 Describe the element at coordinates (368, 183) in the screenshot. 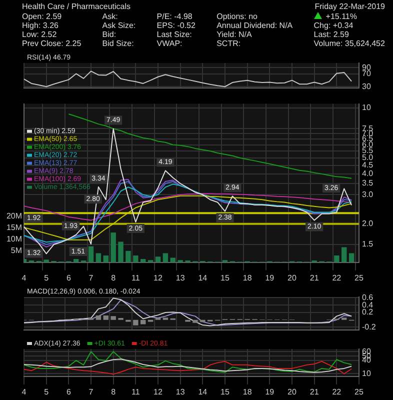

I see `y-tick-label: 3.5` at that location.